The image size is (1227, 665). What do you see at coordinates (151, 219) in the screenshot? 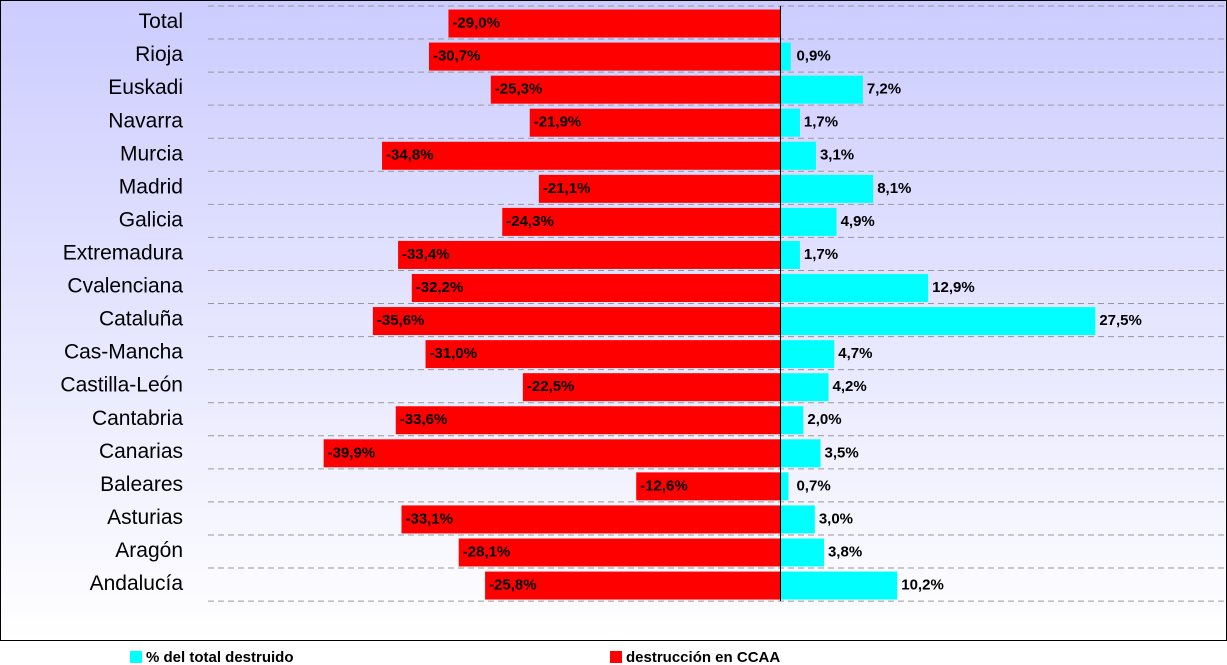
I see `category-label: Galicia` at bounding box center [151, 219].